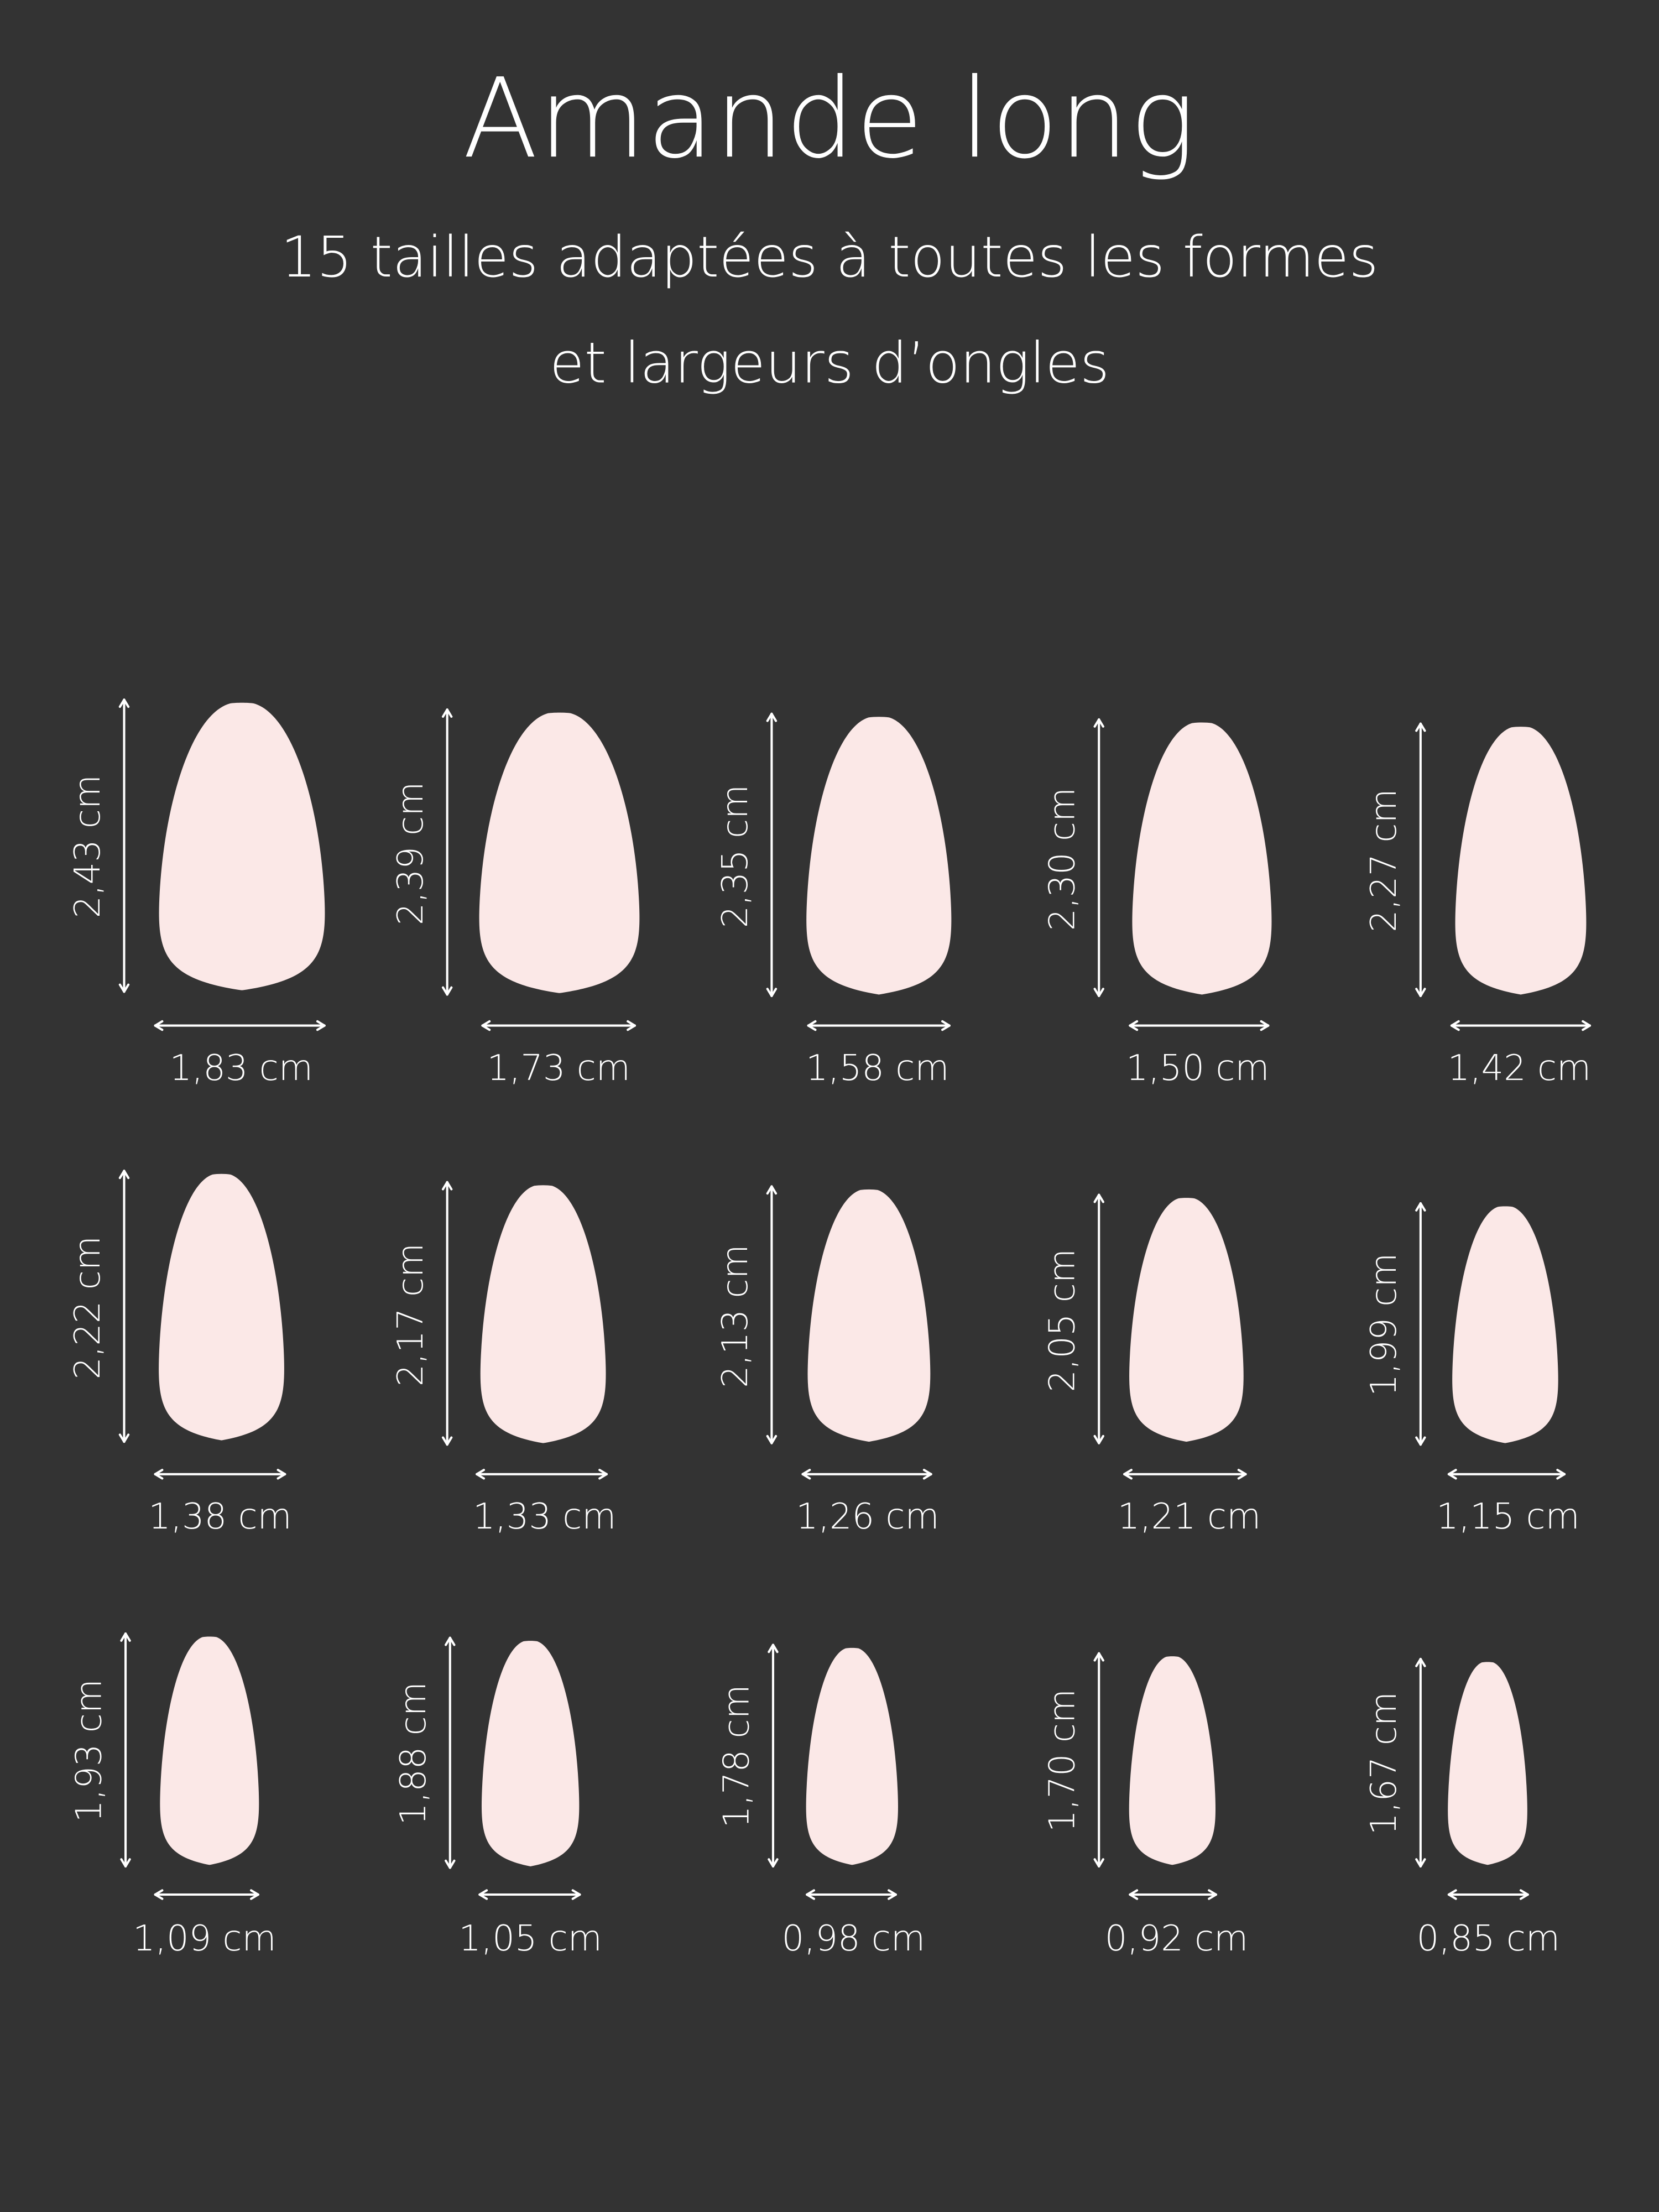 The height and width of the screenshot is (2212, 1659). Describe the element at coordinates (411, 1314) in the screenshot. I see `length-label: 2,17 cm` at that location.